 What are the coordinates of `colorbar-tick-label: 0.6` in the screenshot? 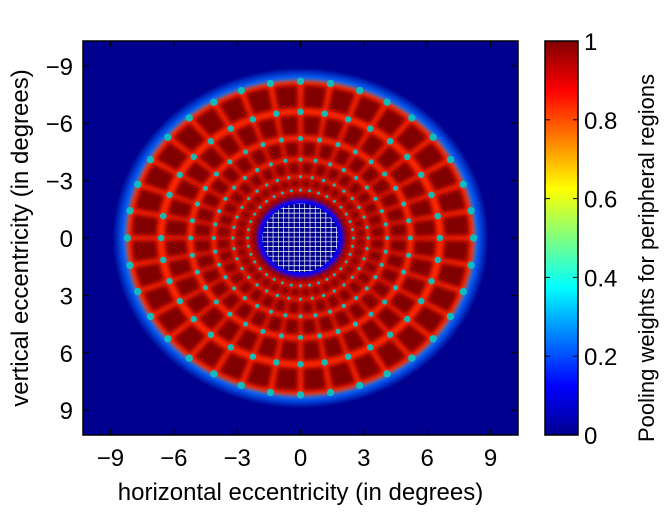 It's located at (600, 200).